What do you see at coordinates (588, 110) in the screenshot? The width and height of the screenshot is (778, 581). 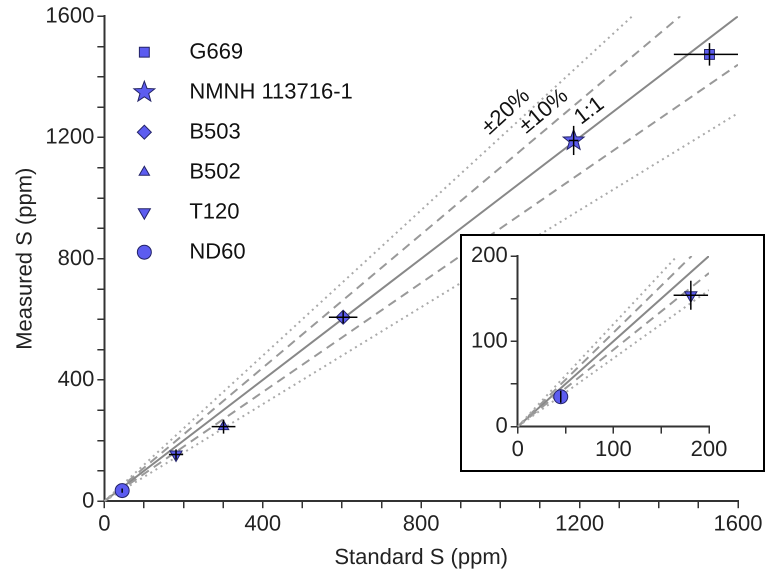 I see `text: 1:1` at bounding box center [588, 110].